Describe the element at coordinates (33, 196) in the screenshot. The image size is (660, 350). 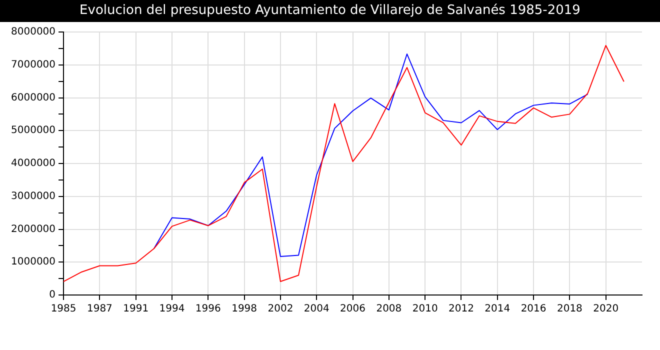
I see `y-tick-label: 3000000` at that location.